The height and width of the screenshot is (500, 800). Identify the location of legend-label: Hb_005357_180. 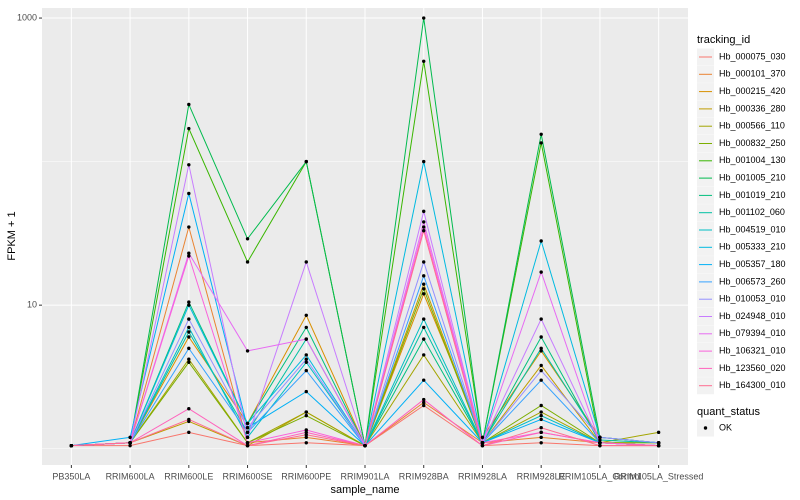
(752, 264).